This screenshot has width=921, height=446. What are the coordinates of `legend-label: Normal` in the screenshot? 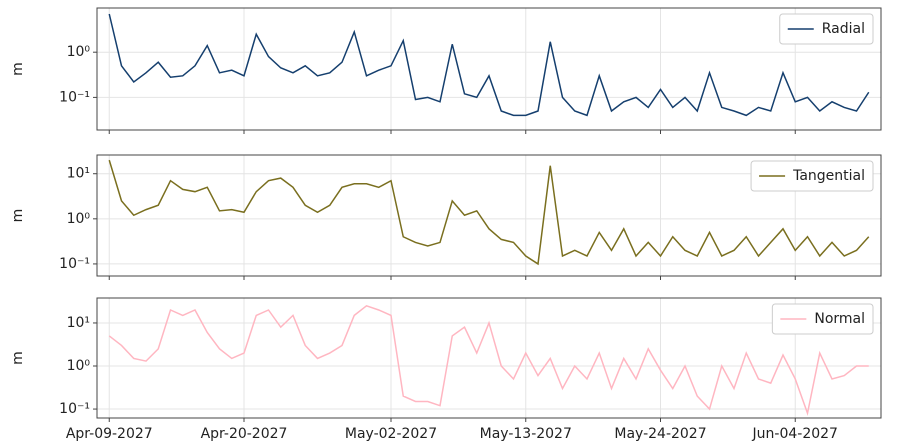 It's located at (839, 319).